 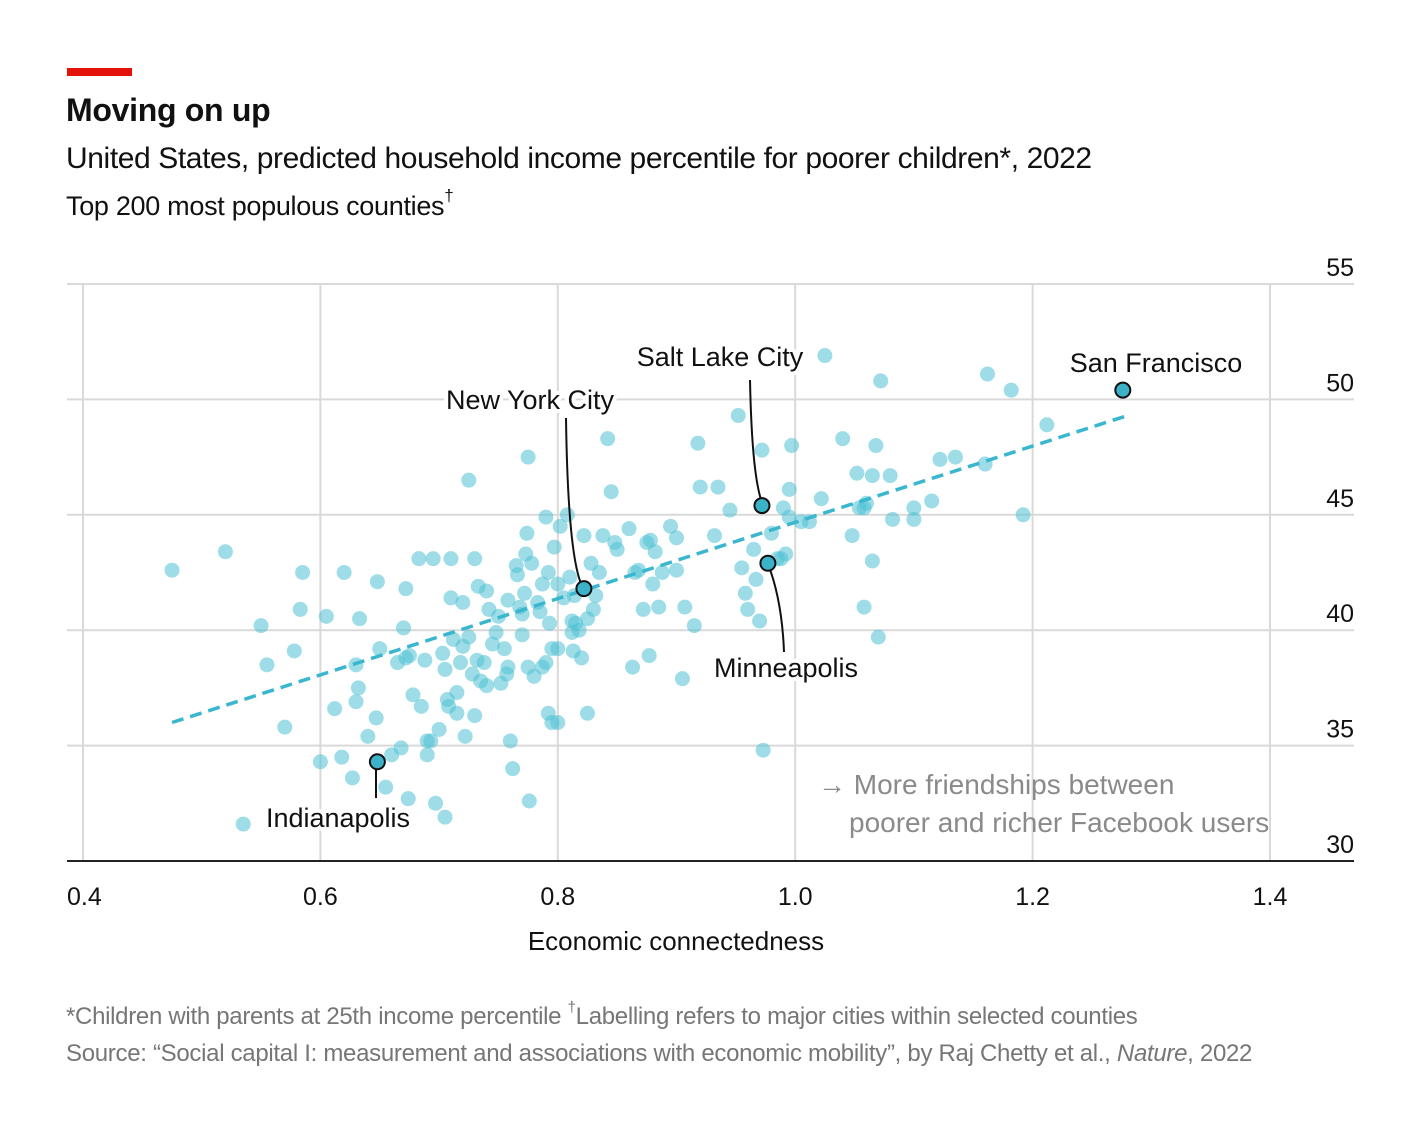 What do you see at coordinates (676, 941) in the screenshot?
I see `x-axis-label: Economic connectedness` at bounding box center [676, 941].